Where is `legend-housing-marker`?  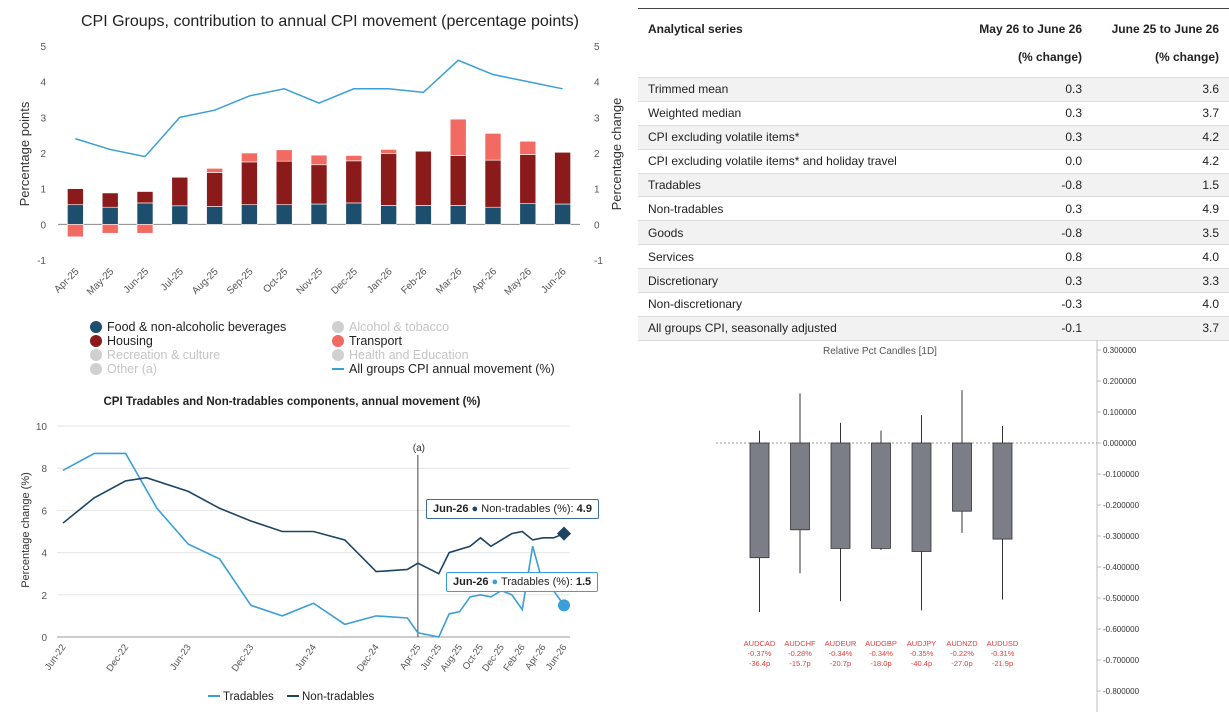
legend-housing-marker is located at coordinates (96, 341).